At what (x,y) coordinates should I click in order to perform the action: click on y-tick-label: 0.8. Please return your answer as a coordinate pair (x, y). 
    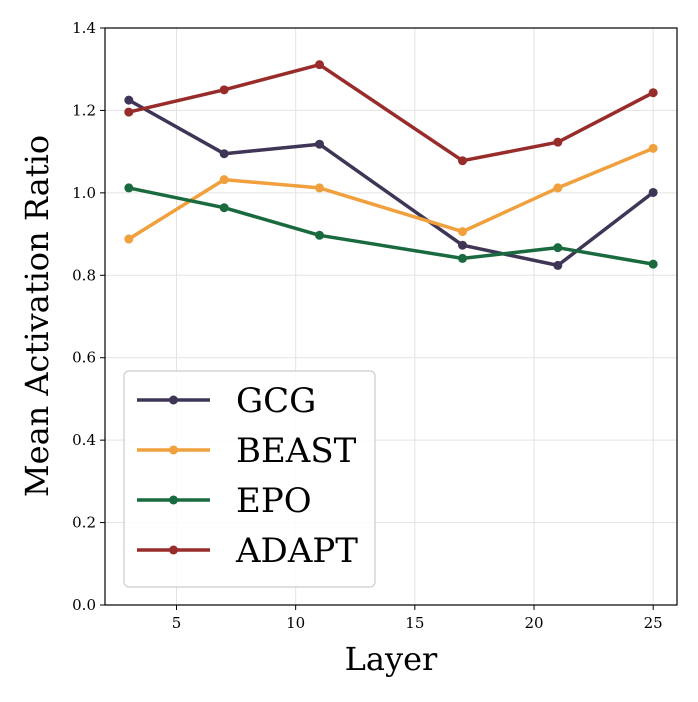
    Looking at the image, I should click on (84, 275).